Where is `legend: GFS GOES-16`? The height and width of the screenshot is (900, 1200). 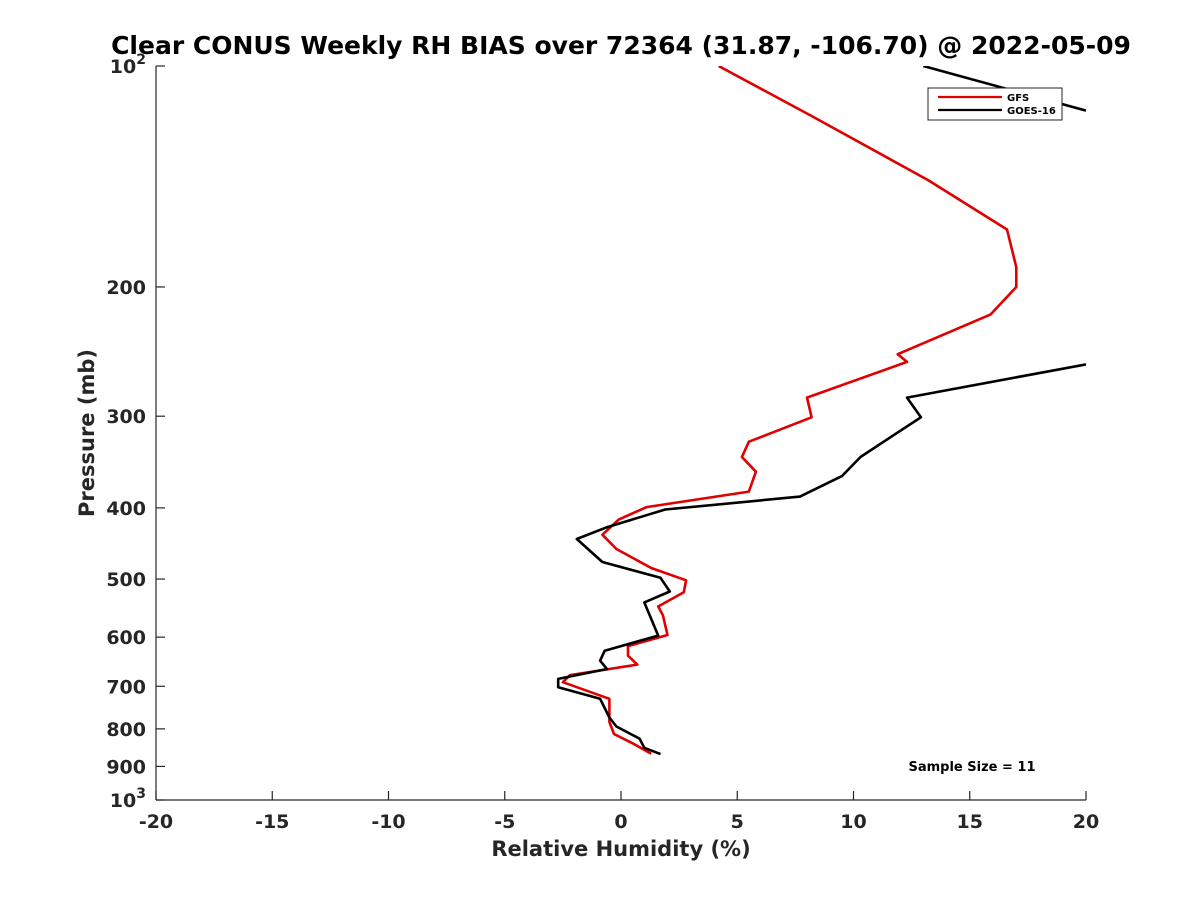
legend: GFS GOES-16 is located at coordinates (995, 104).